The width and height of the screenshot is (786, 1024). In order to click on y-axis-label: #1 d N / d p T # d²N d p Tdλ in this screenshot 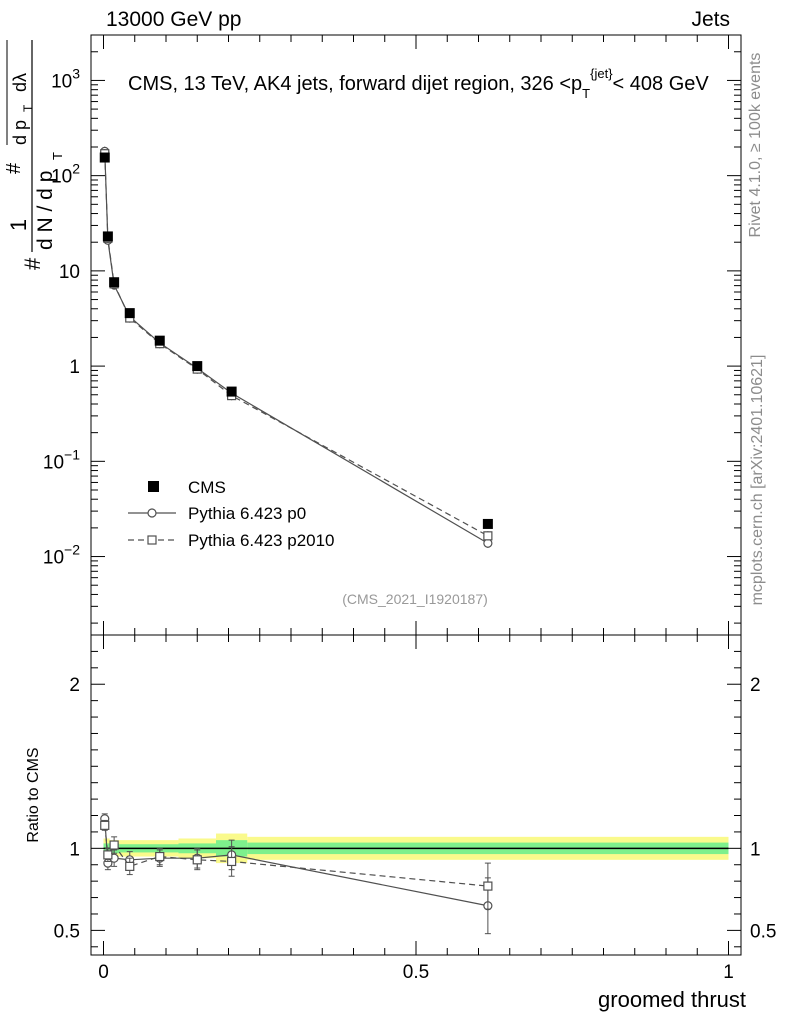, I will do `click(32, 155)`.